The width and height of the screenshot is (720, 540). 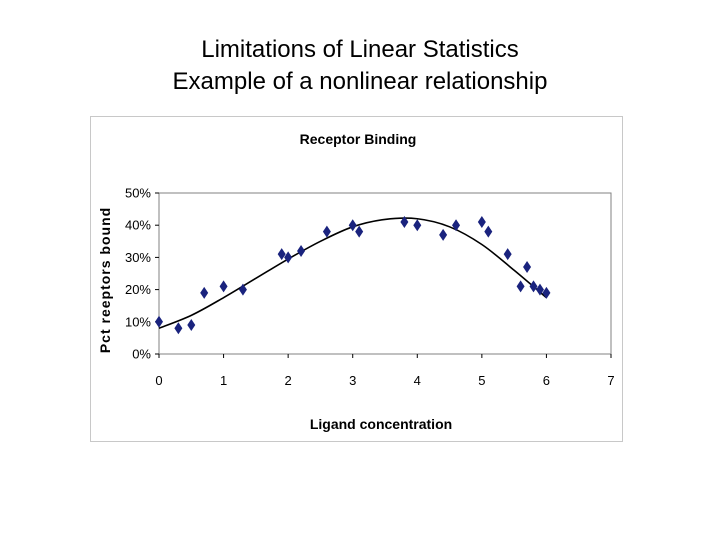 What do you see at coordinates (138, 225) in the screenshot?
I see `y-tick-label: 40%` at bounding box center [138, 225].